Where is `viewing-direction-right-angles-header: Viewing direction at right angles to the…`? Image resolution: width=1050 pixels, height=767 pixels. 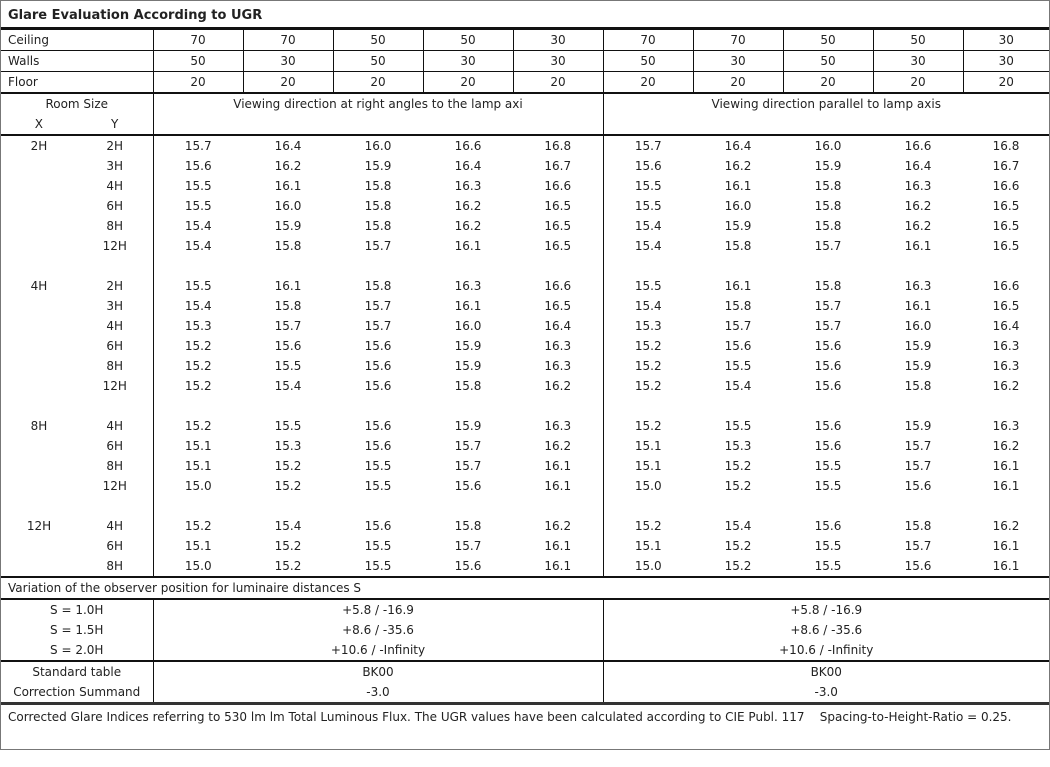
viewing-direction-right-angles-header: Viewing direction at right angles to the… is located at coordinates (377, 113).